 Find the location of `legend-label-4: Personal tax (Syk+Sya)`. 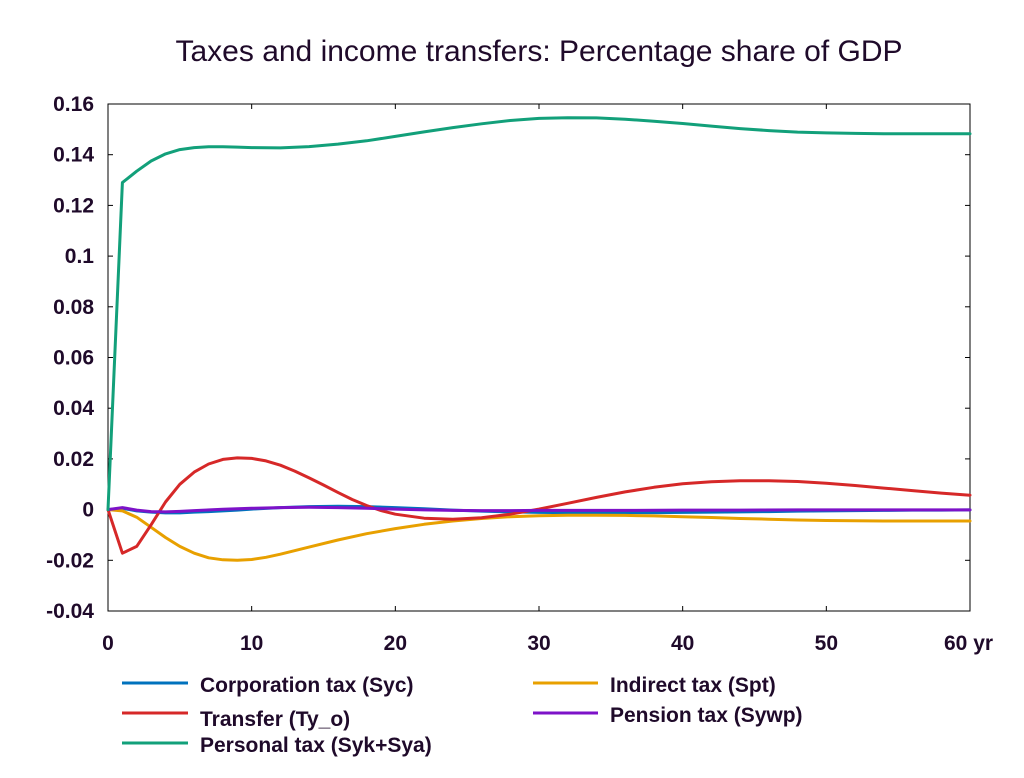

legend-label-4: Personal tax (Syk+Sya) is located at coordinates (316, 745).